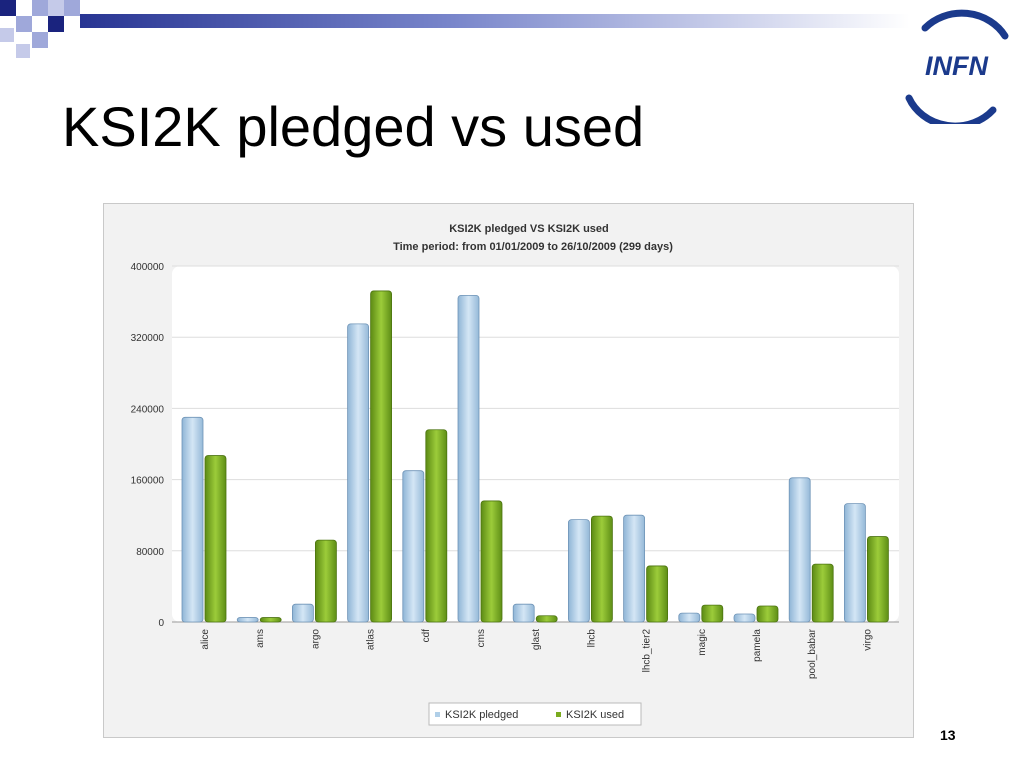 The image size is (1024, 768). I want to click on bar-pledged-alice, so click(192, 519).